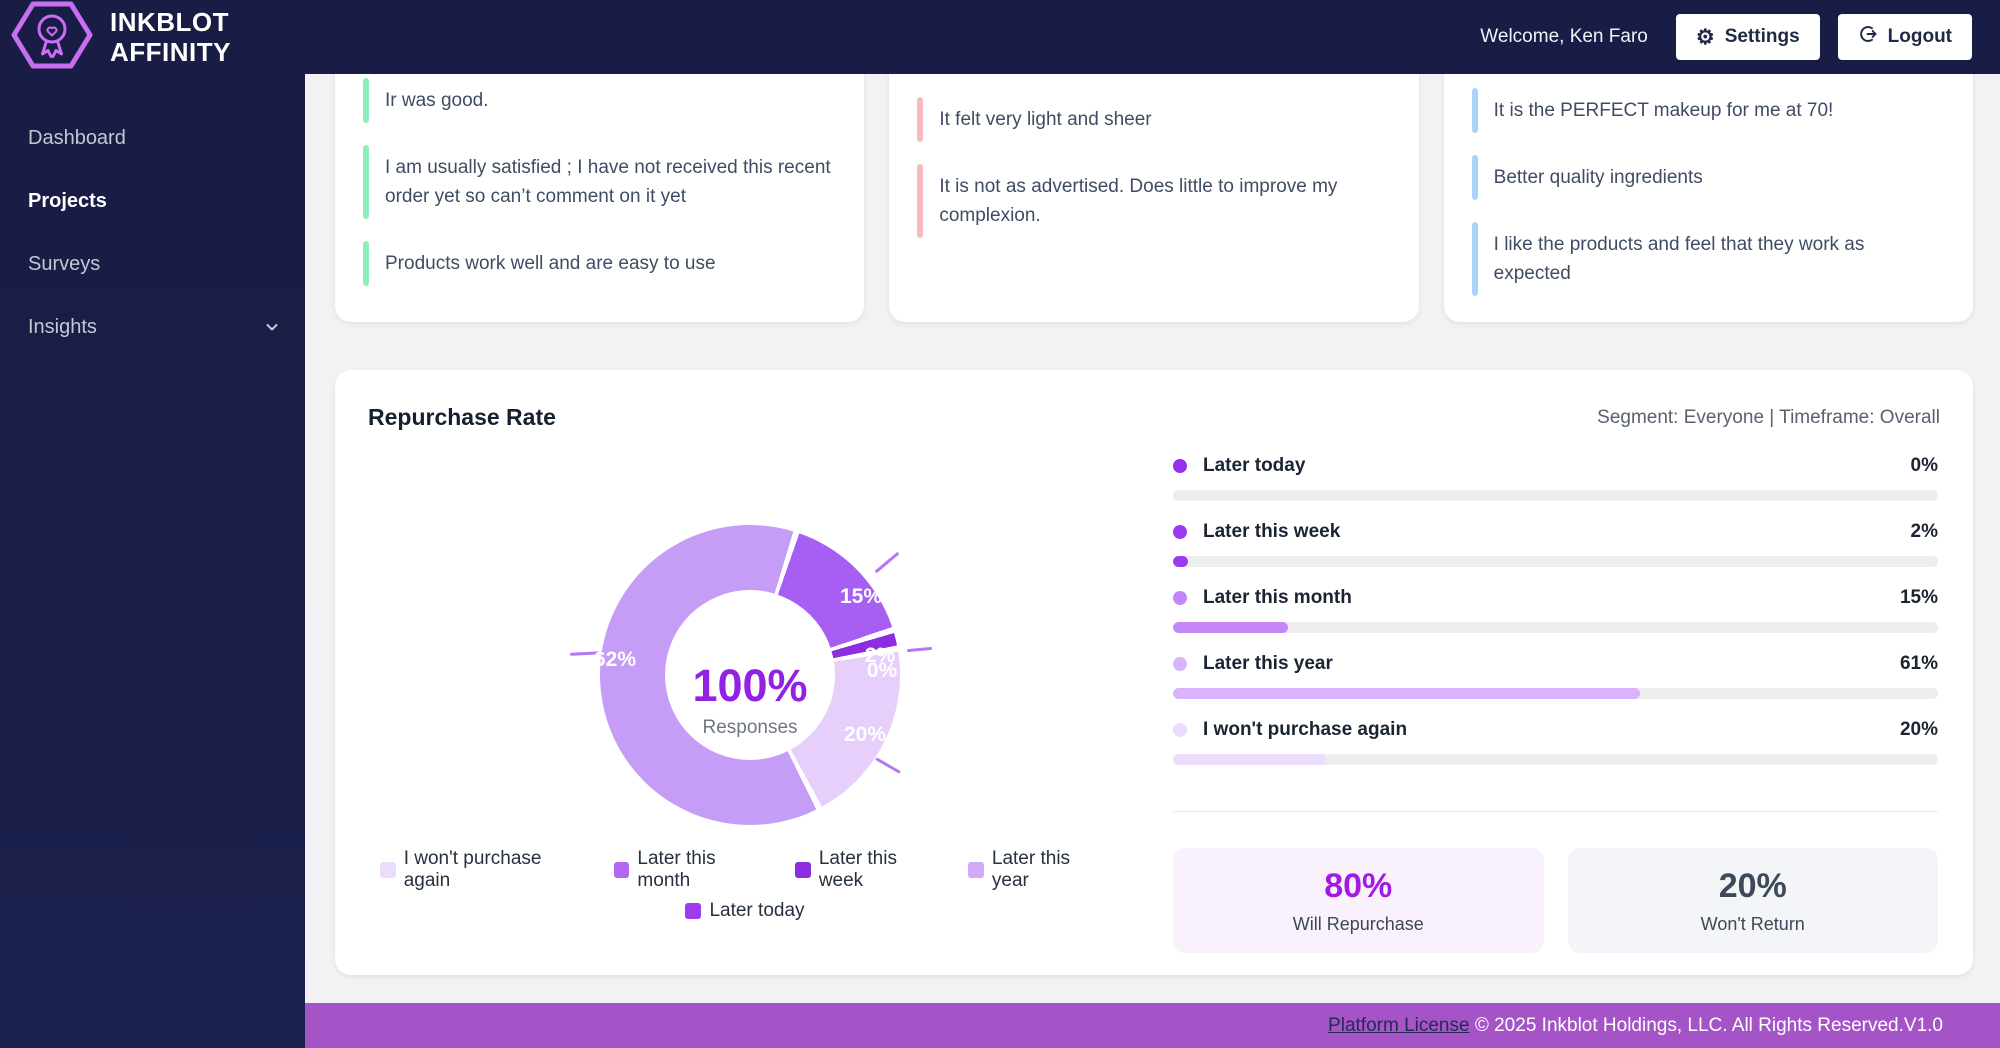  I want to click on platform-license-link: Platform License, so click(1399, 1025).